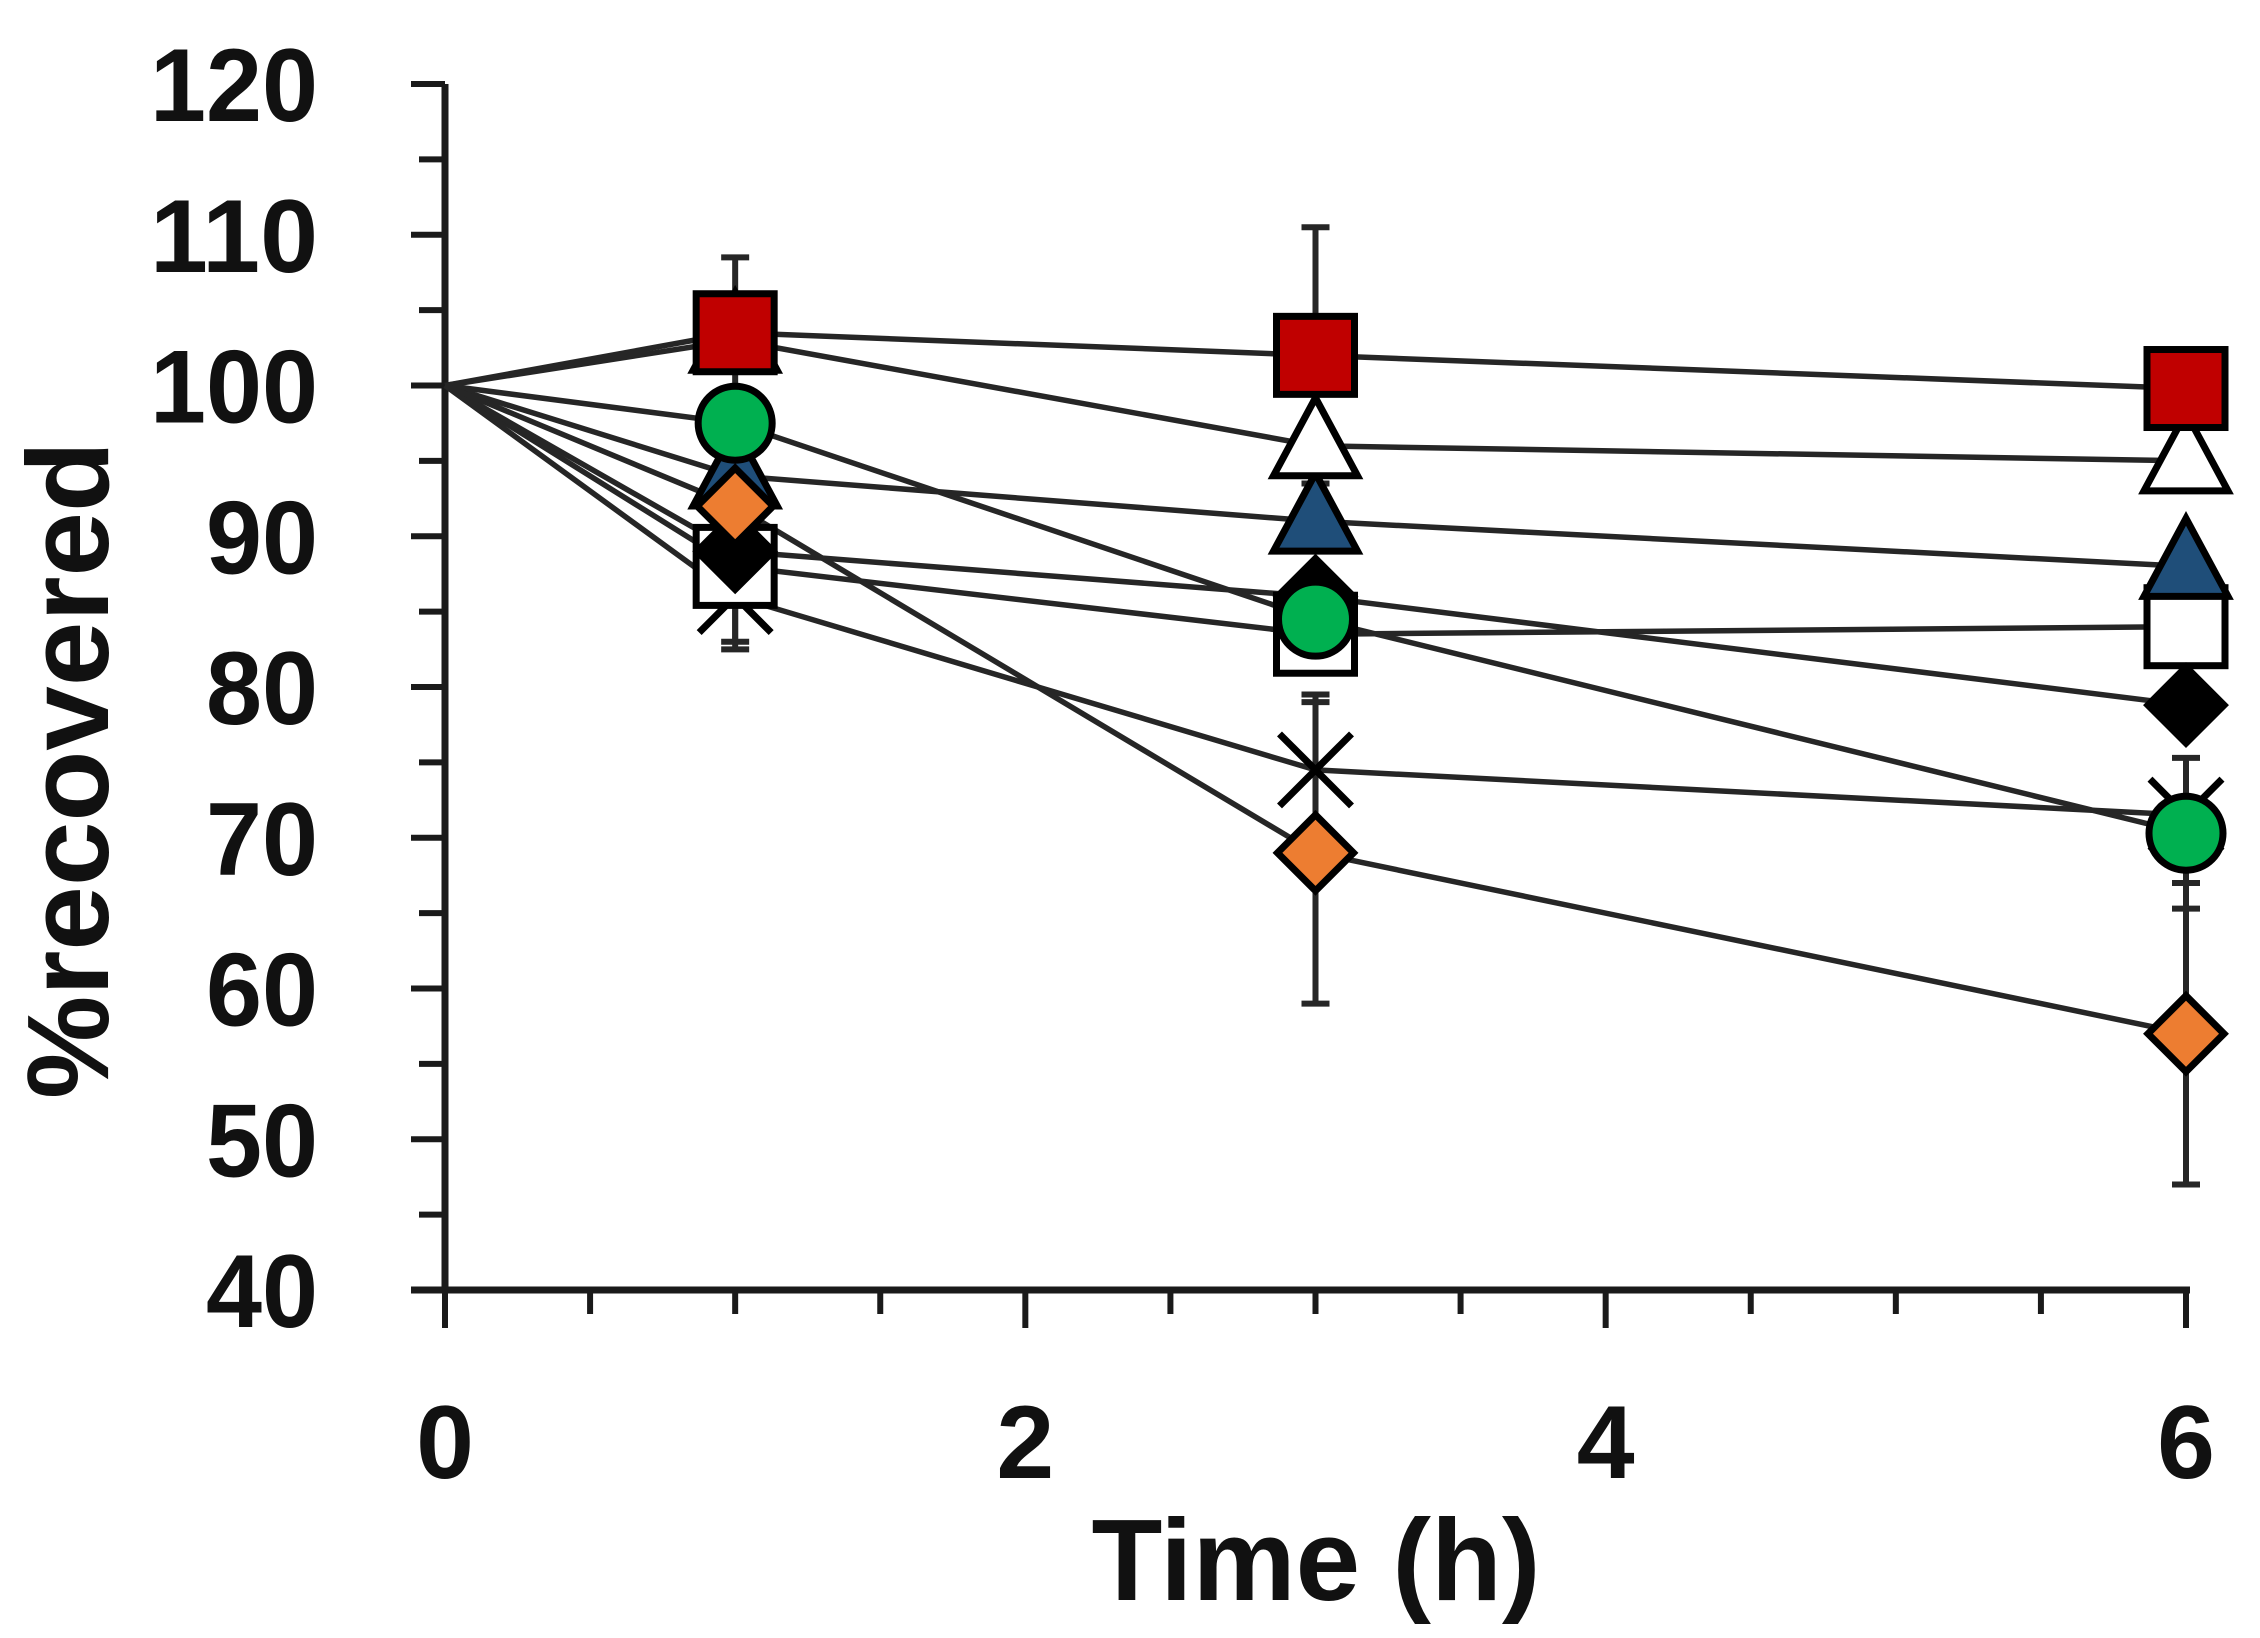  Describe the element at coordinates (262, 1141) in the screenshot. I see `y-tick-label: 50` at that location.